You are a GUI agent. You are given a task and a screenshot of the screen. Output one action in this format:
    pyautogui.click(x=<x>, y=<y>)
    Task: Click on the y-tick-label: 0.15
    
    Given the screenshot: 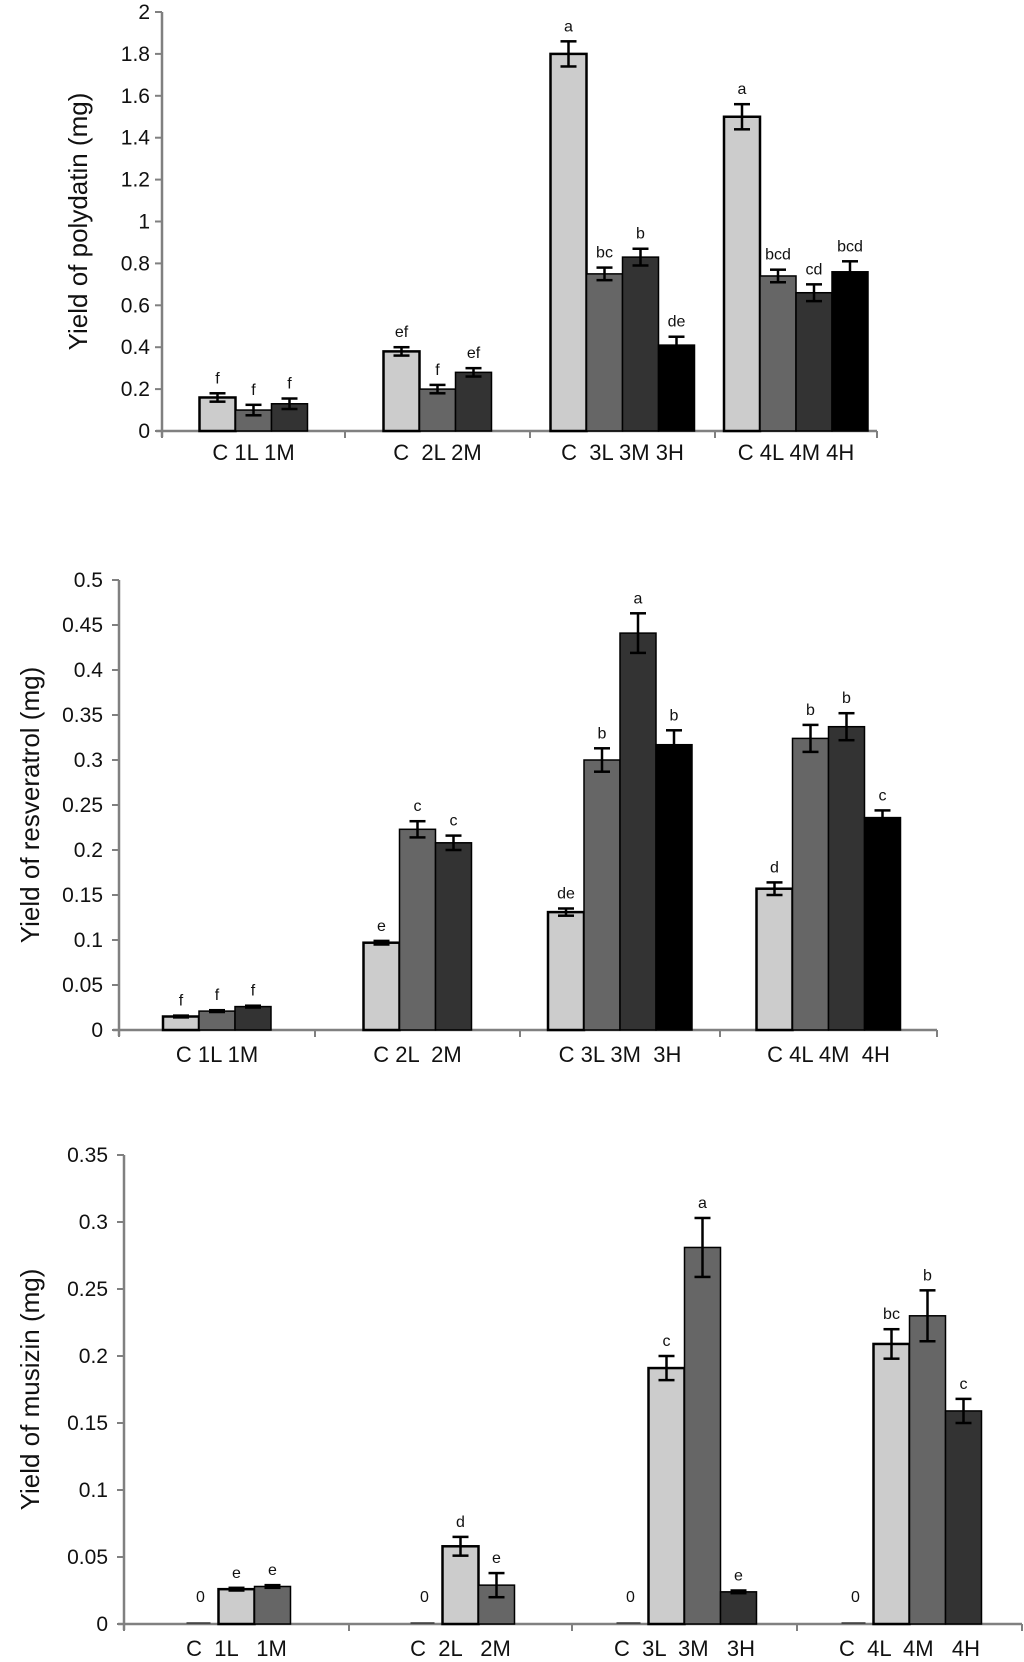 What is the action you would take?
    pyautogui.click(x=87, y=1423)
    